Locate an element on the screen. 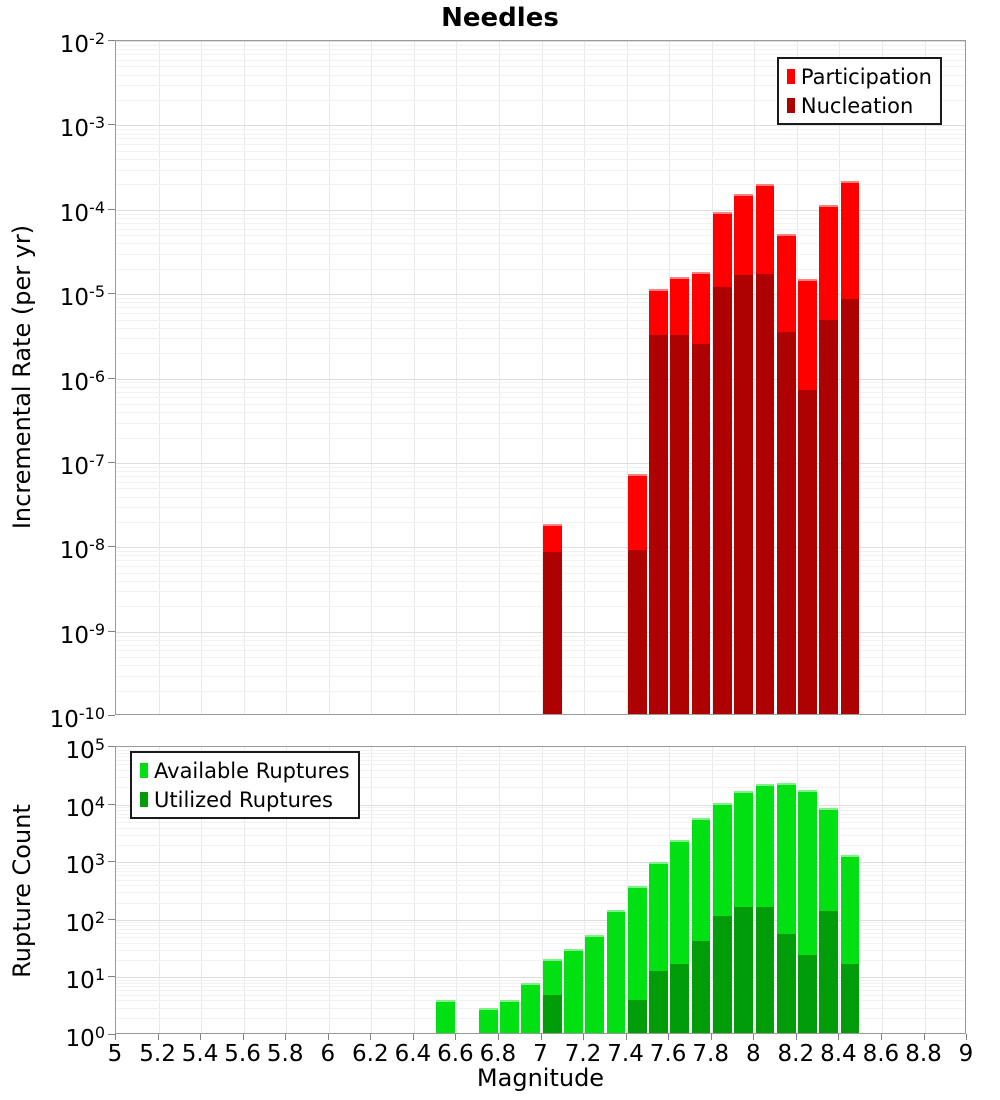 The height and width of the screenshot is (1100, 1000). y-tick-label: 10⁻⁴ is located at coordinates (82, 212).